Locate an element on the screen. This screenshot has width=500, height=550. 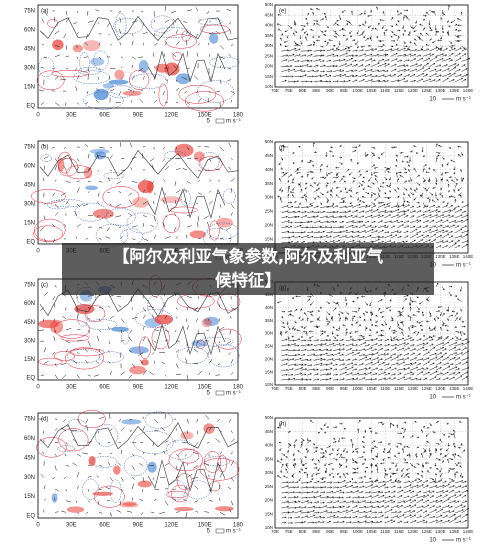
y-tick-label: 30N is located at coordinates (29, 69).